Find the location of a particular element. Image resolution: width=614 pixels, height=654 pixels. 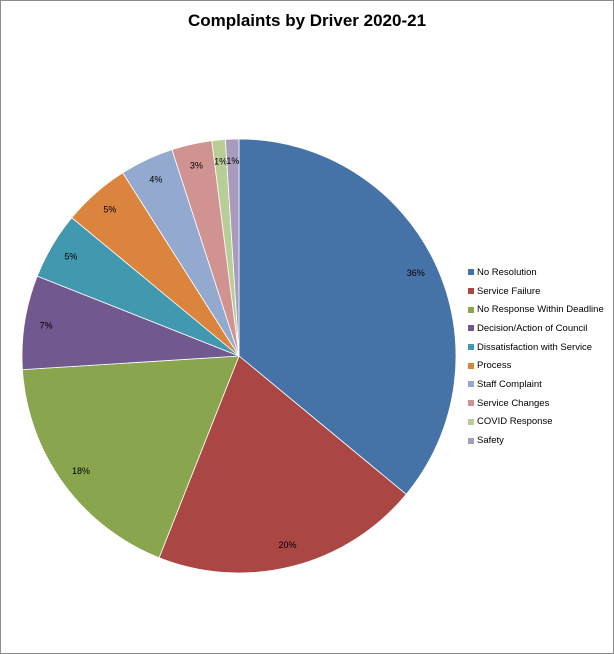

legend-label: Process is located at coordinates (494, 366).